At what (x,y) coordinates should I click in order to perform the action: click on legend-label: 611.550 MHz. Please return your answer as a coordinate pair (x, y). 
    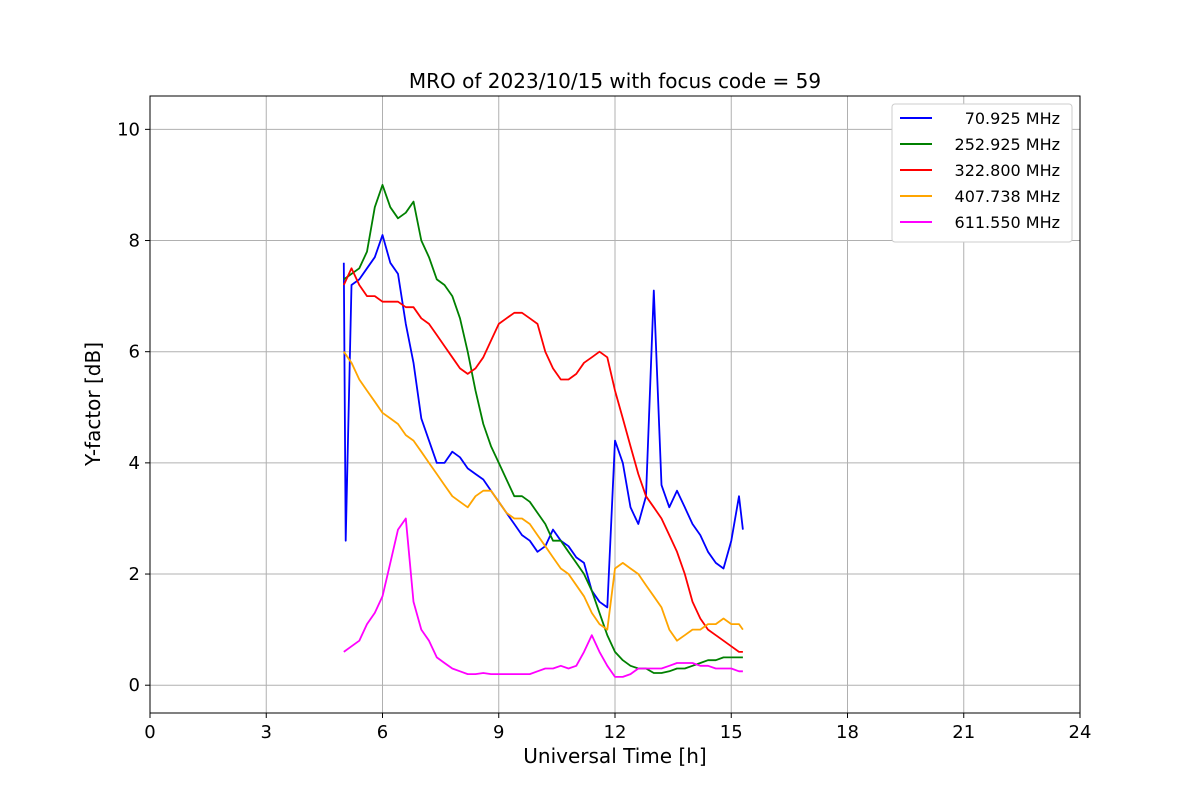
    Looking at the image, I should click on (1007, 222).